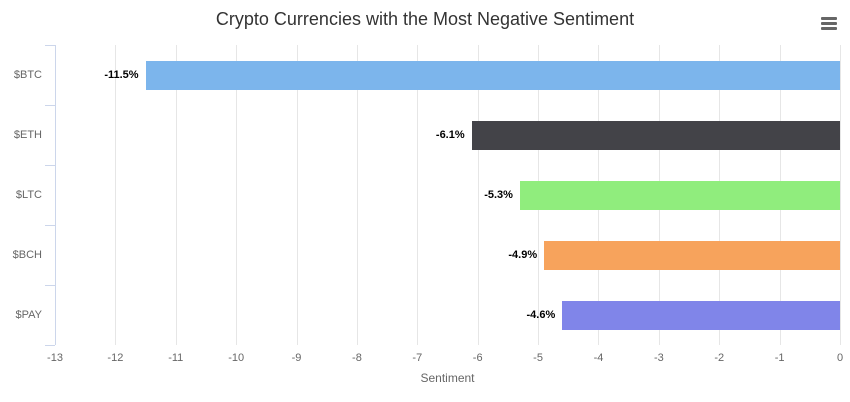 Image resolution: width=850 pixels, height=402 pixels. What do you see at coordinates (55, 358) in the screenshot?
I see `x-tick-label: -13` at bounding box center [55, 358].